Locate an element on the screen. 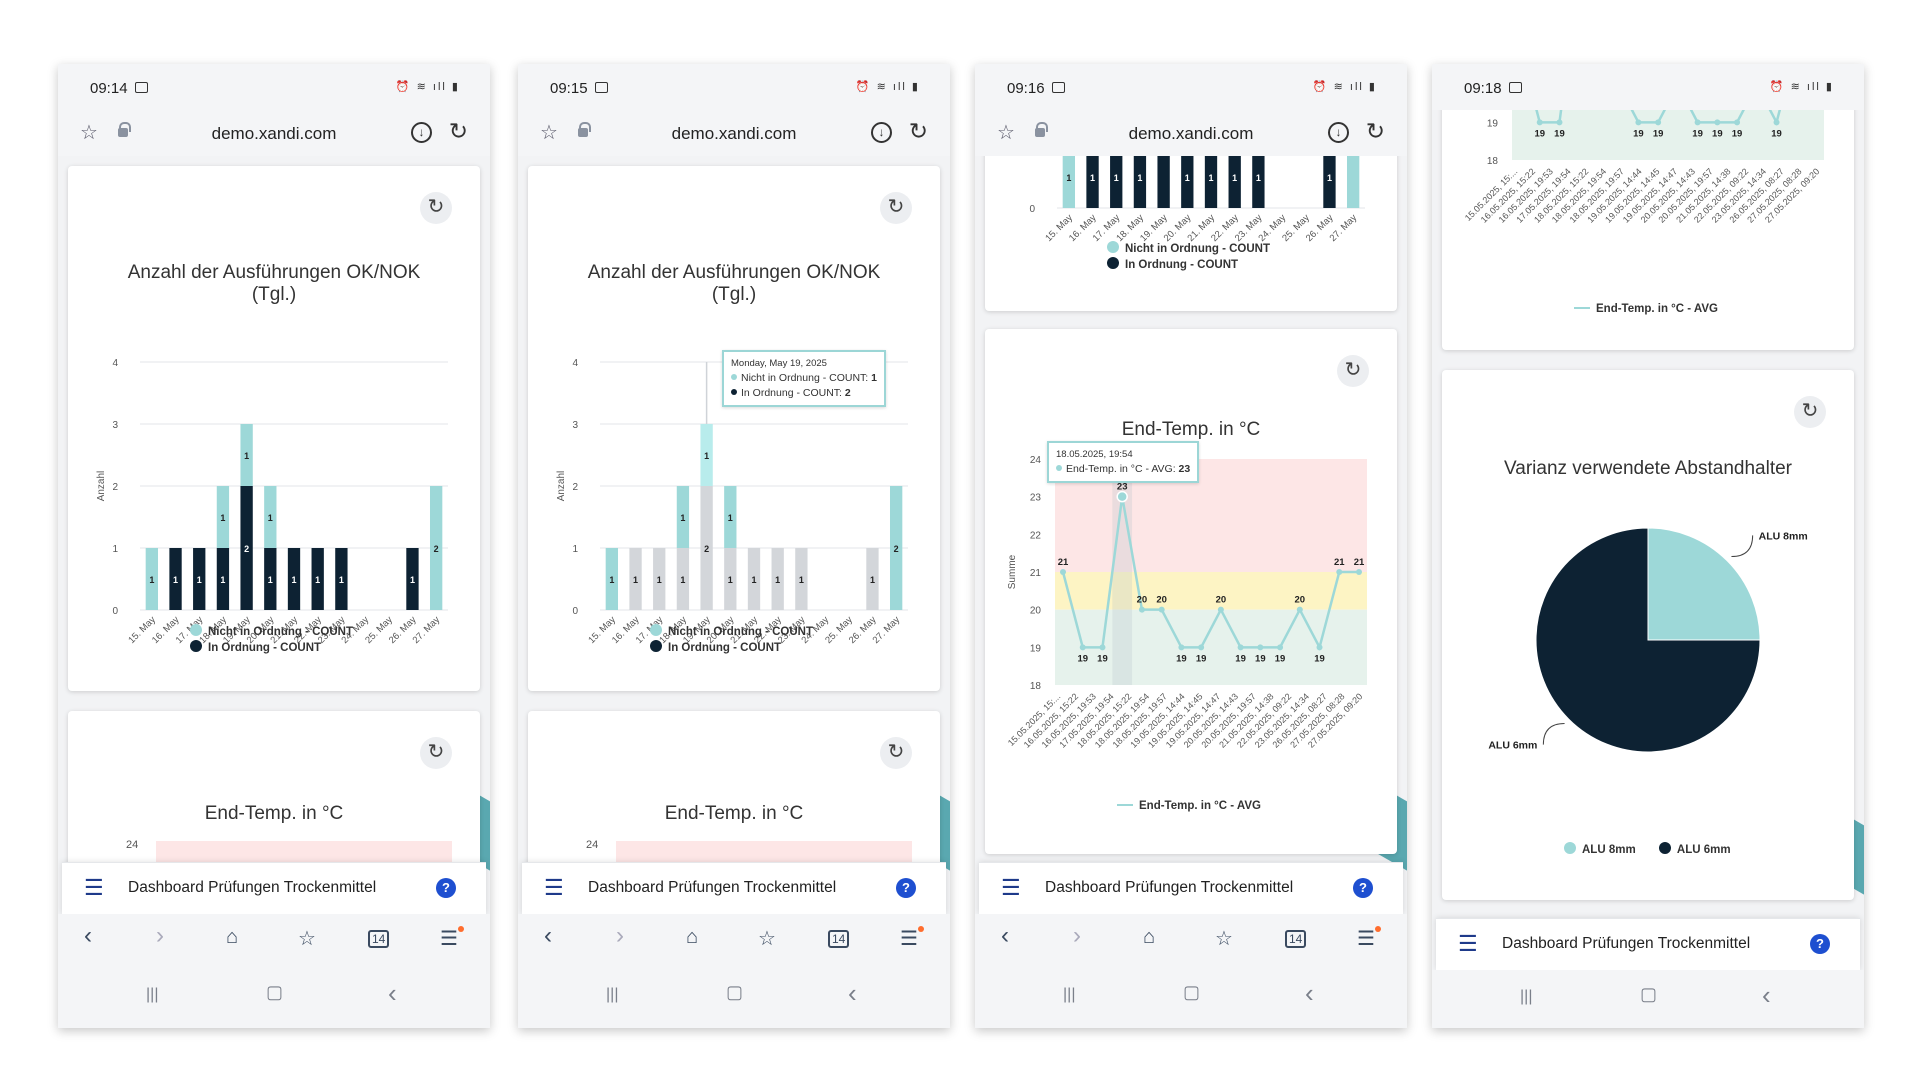 The width and height of the screenshot is (1920, 1080). gallery-icon is located at coordinates (1515, 87).